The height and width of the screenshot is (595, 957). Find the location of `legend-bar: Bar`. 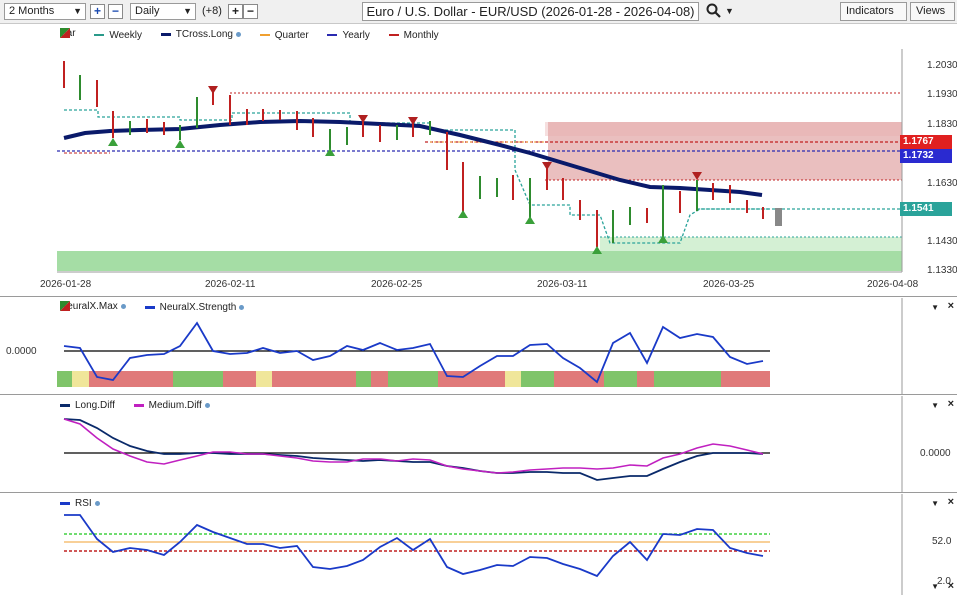

legend-bar: Bar is located at coordinates (68, 33).